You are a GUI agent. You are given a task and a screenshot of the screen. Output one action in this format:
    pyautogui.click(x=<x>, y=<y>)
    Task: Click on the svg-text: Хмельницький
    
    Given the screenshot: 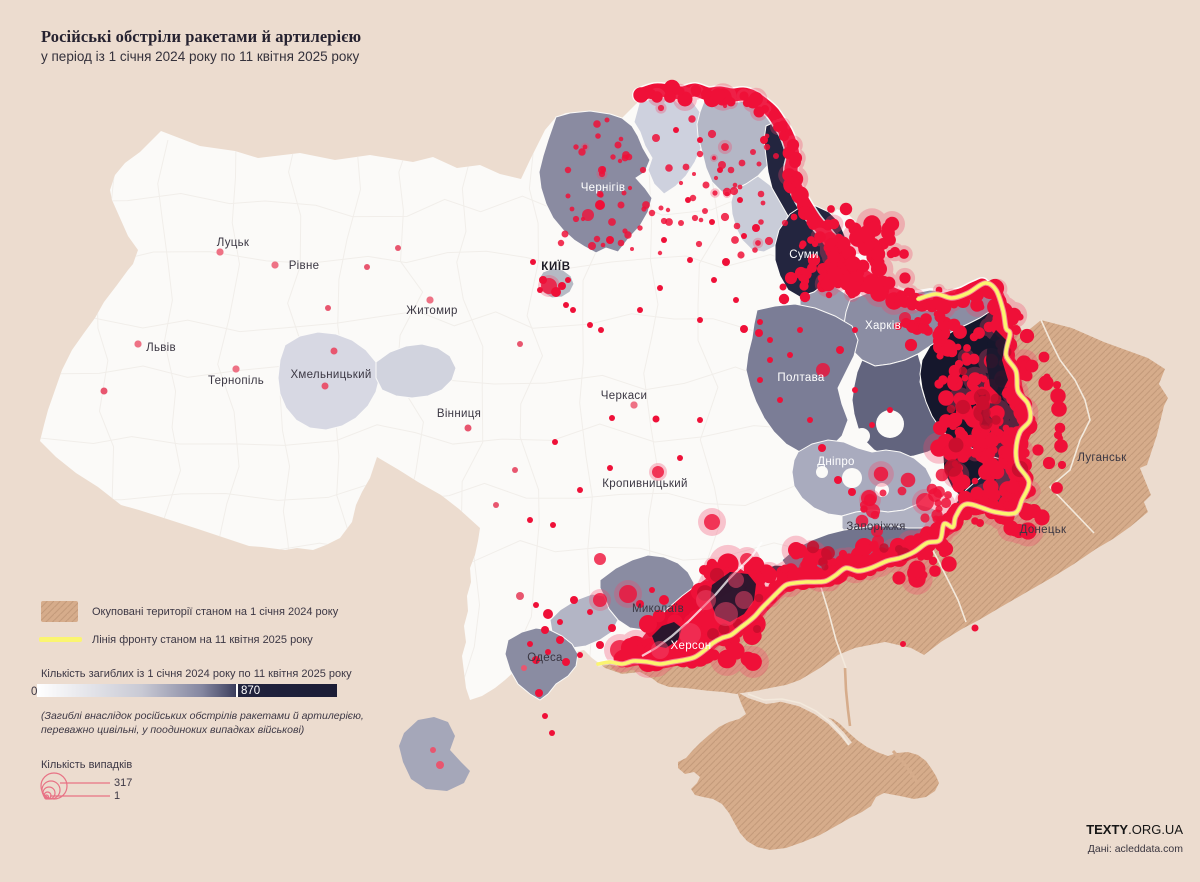 What is the action you would take?
    pyautogui.click(x=330, y=375)
    